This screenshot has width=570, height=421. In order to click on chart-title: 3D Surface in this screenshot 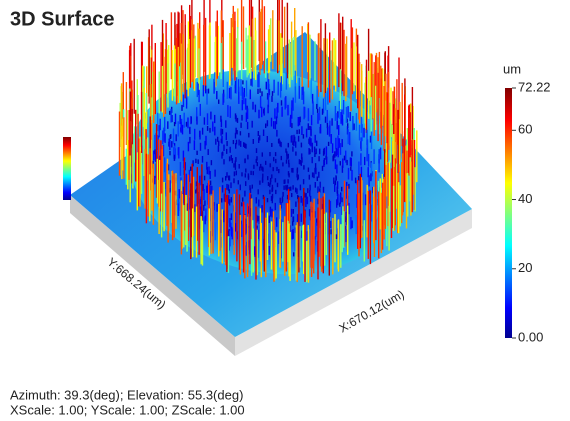, I will do `click(62, 19)`.